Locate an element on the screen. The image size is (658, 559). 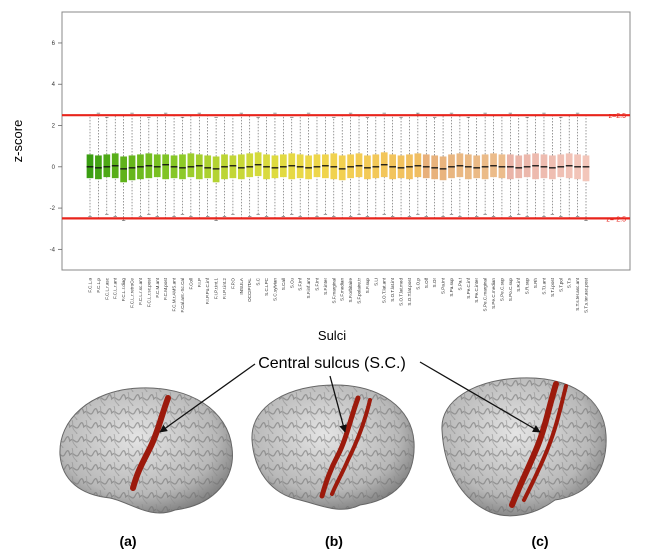
x-tick-label: F.I.P.Po.C.inf is located at coordinates (207, 290).